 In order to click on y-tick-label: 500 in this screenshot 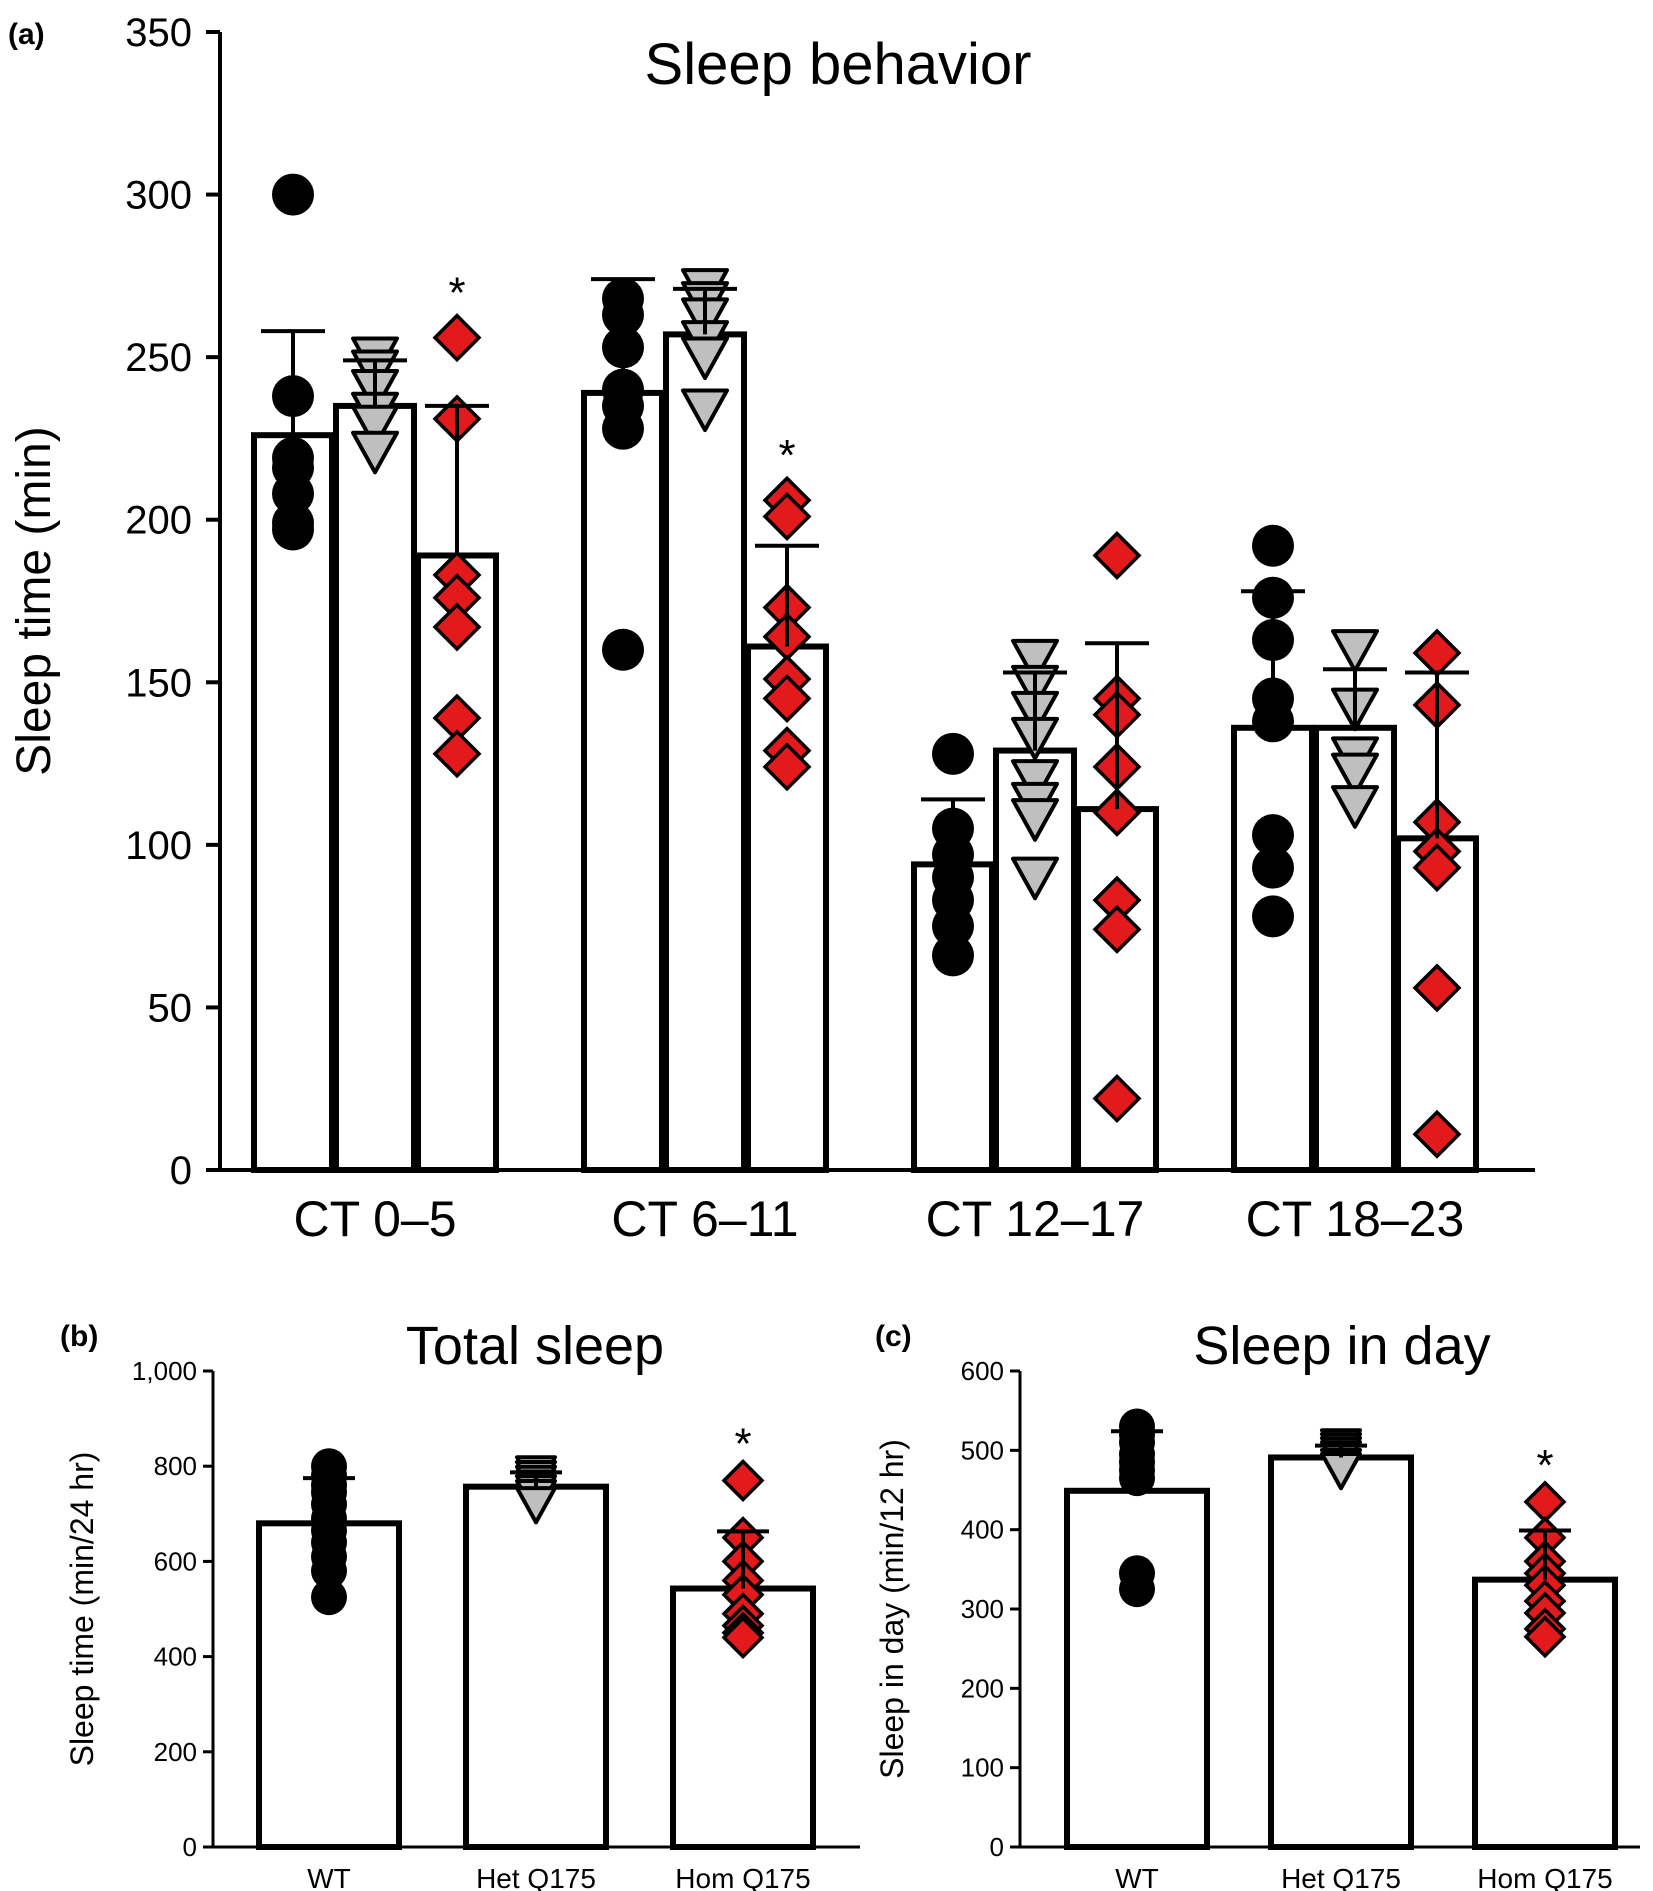, I will do `click(982, 1450)`.